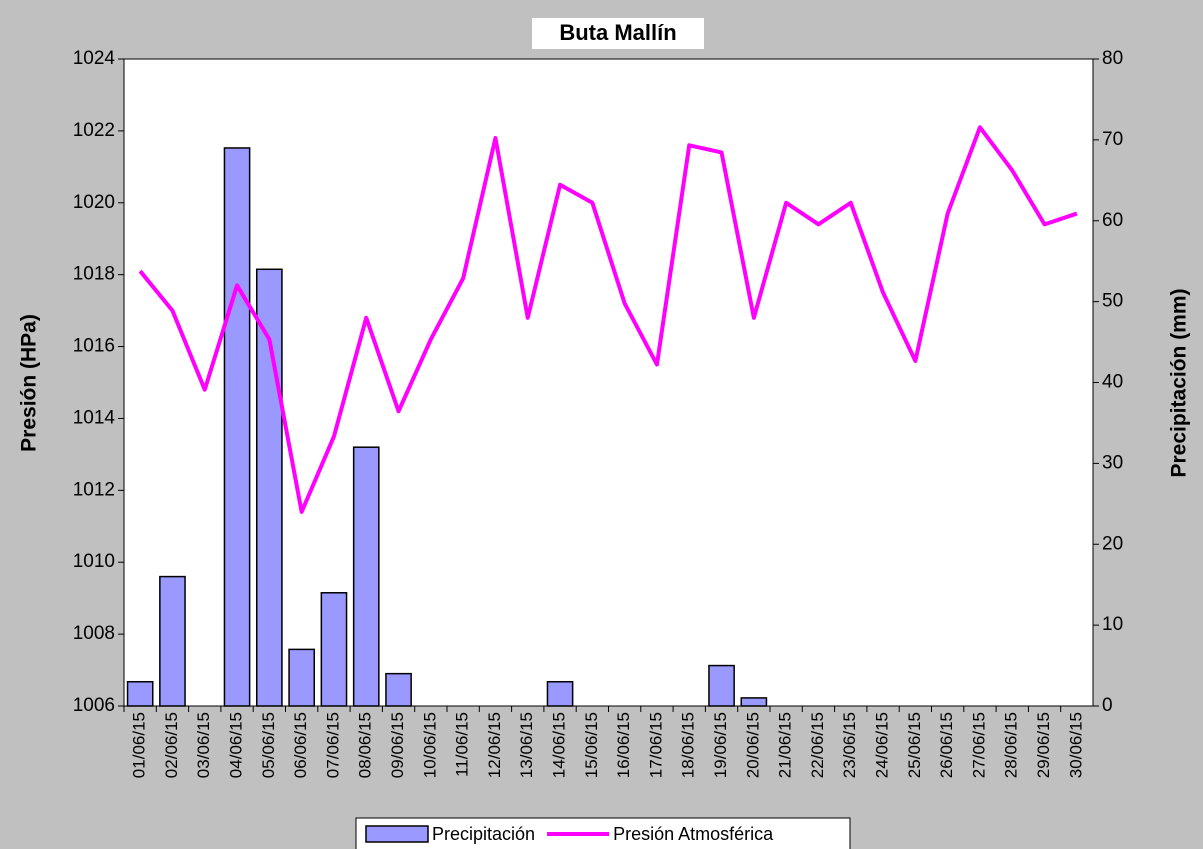 This screenshot has height=849, width=1203. I want to click on x-tick-label: 25/06/15, so click(914, 745).